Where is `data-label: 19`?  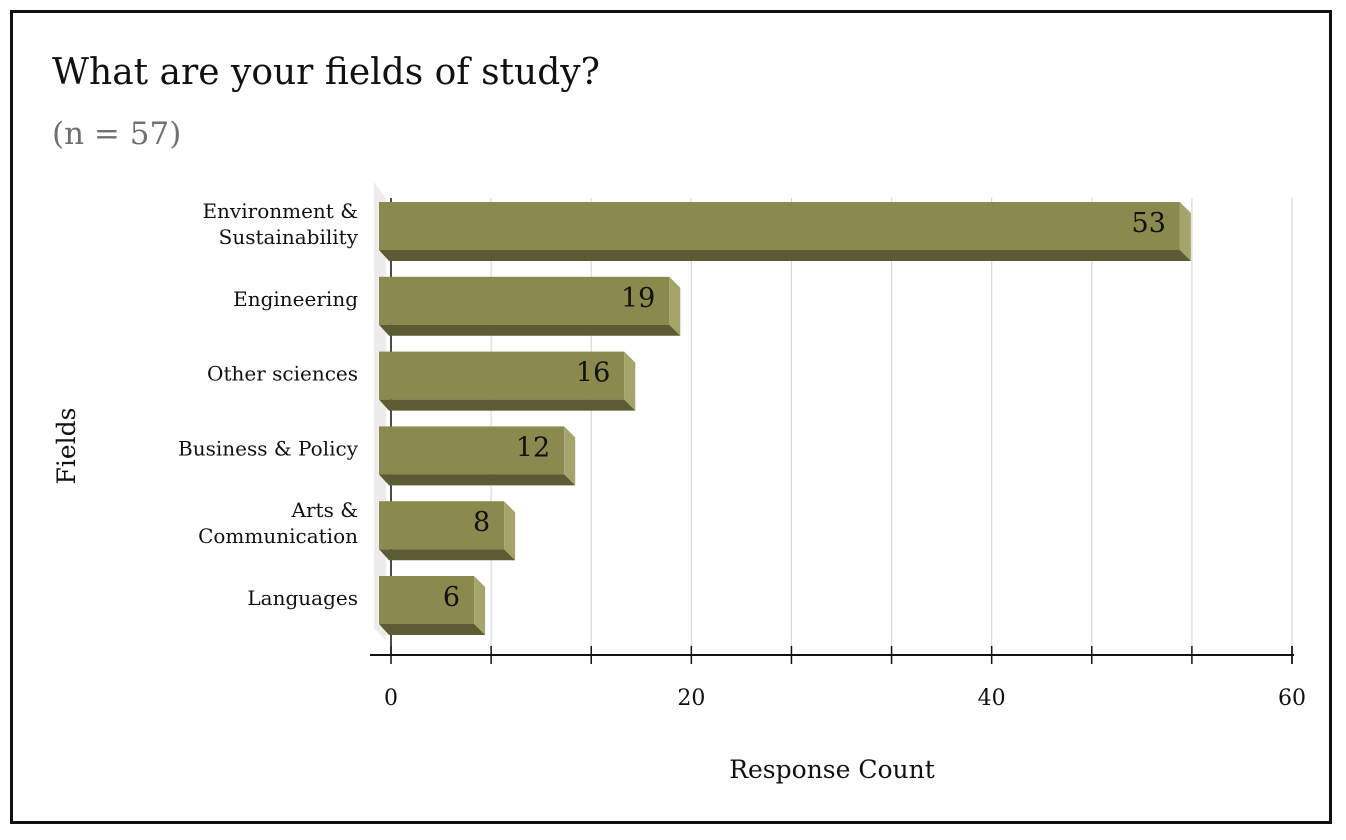
data-label: 19 is located at coordinates (638, 298).